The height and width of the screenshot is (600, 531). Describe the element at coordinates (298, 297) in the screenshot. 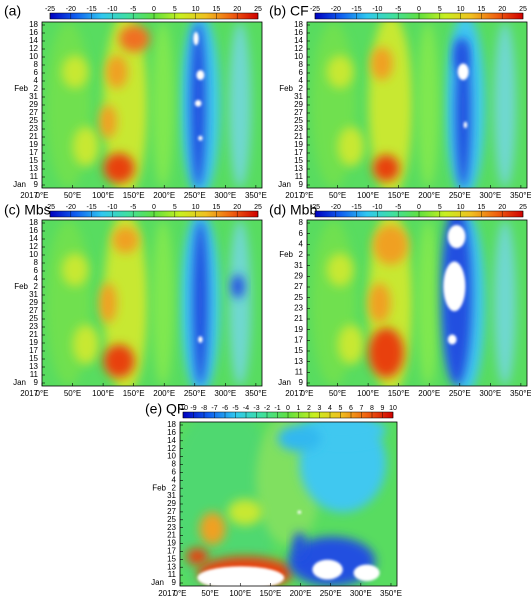

I see `y-tick-label: 25` at that location.